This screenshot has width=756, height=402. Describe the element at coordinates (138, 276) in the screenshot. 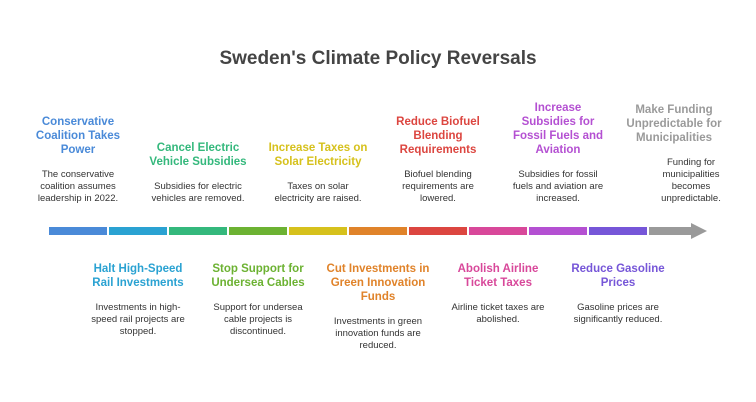

I see `event-title: Halt High-Speed Rail Investments` at that location.